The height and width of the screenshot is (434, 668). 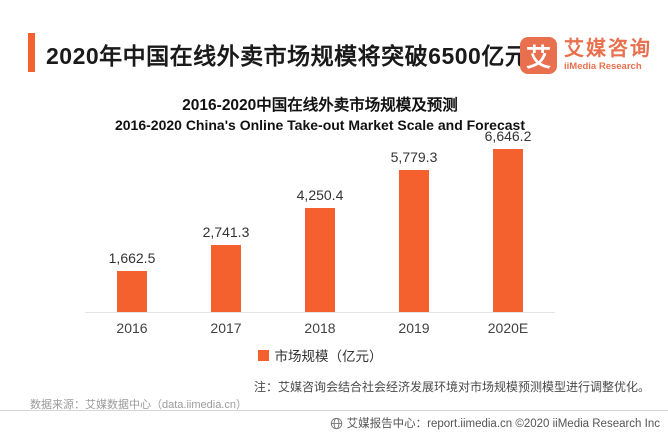 What do you see at coordinates (608, 49) in the screenshot?
I see `logo-name-cn: 艾媒咨询` at bounding box center [608, 49].